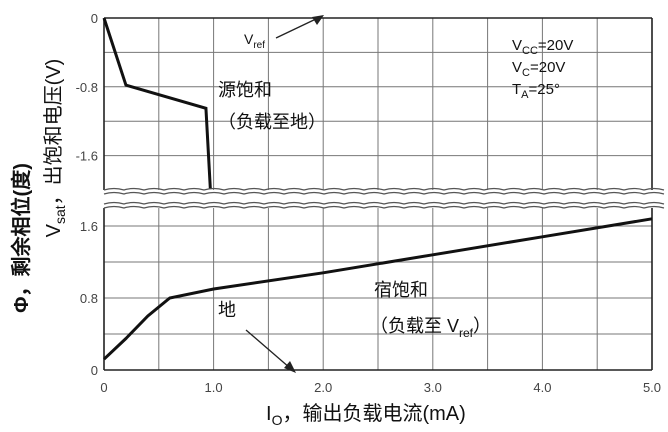 Image resolution: width=668 pixels, height=432 pixels. I want to click on x-tick-label: 4.0, so click(542, 387).